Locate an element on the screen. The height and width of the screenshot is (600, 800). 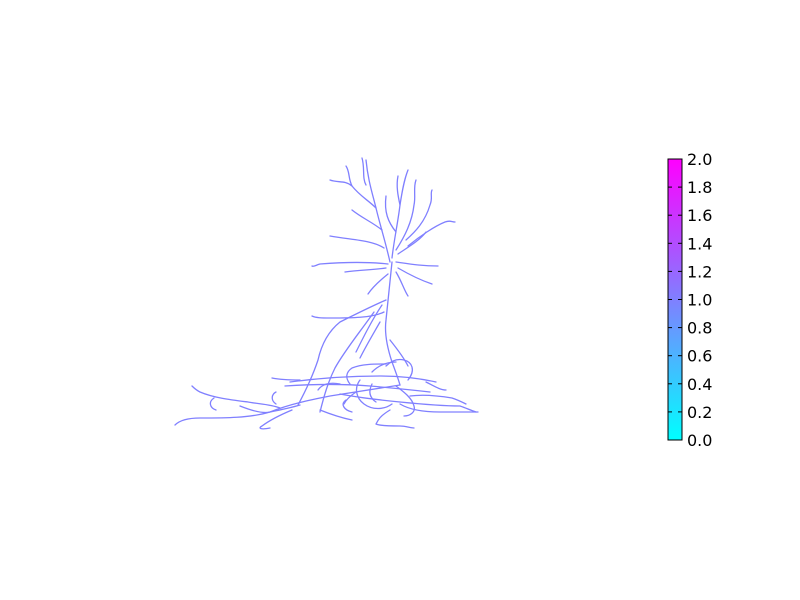
colorbar-tick-label: 0.0 is located at coordinates (699, 440).